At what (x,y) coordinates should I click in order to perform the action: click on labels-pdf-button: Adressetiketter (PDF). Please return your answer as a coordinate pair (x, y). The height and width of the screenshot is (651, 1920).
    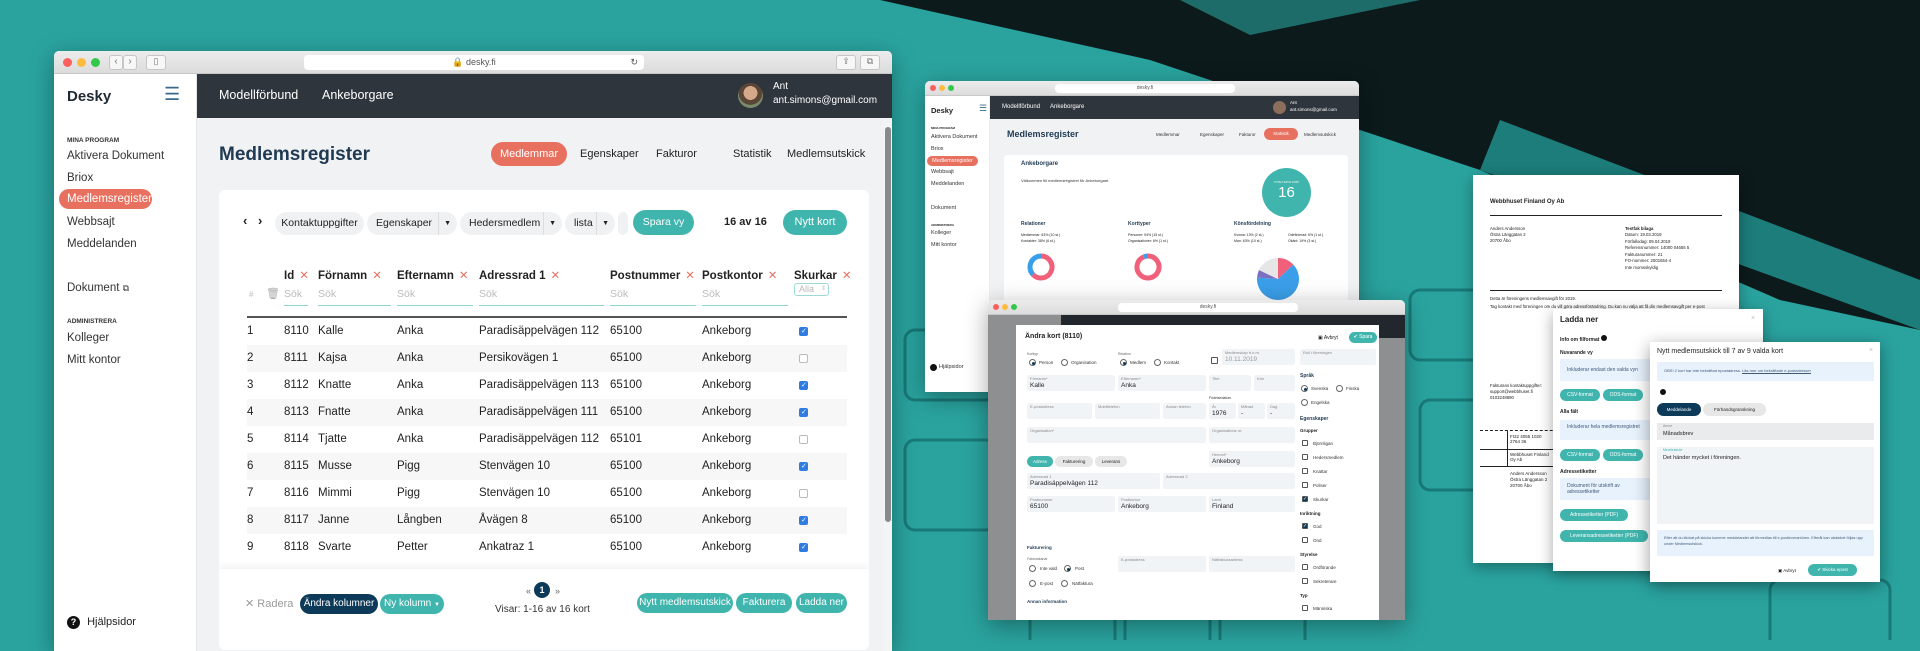
    Looking at the image, I should click on (1594, 515).